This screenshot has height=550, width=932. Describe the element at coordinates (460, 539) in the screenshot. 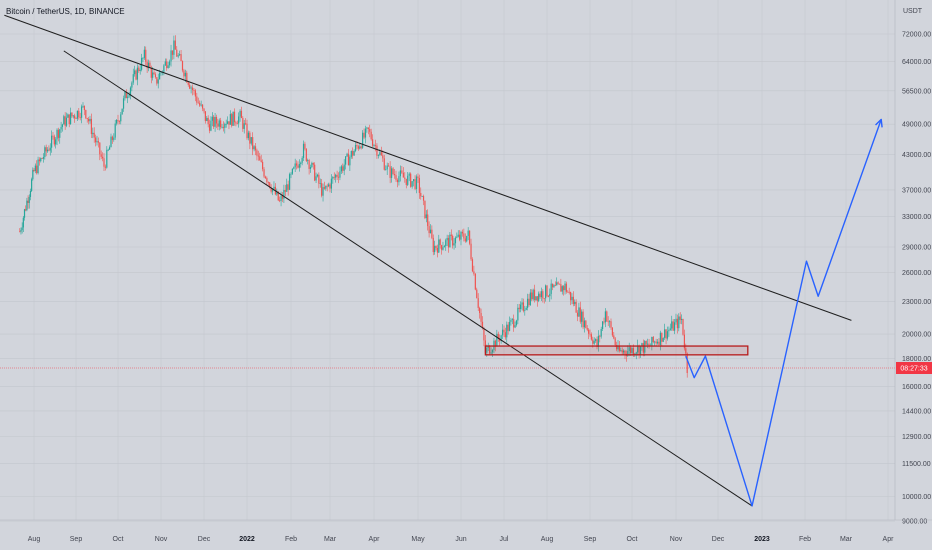

I see `x-tick-label: Jun` at that location.